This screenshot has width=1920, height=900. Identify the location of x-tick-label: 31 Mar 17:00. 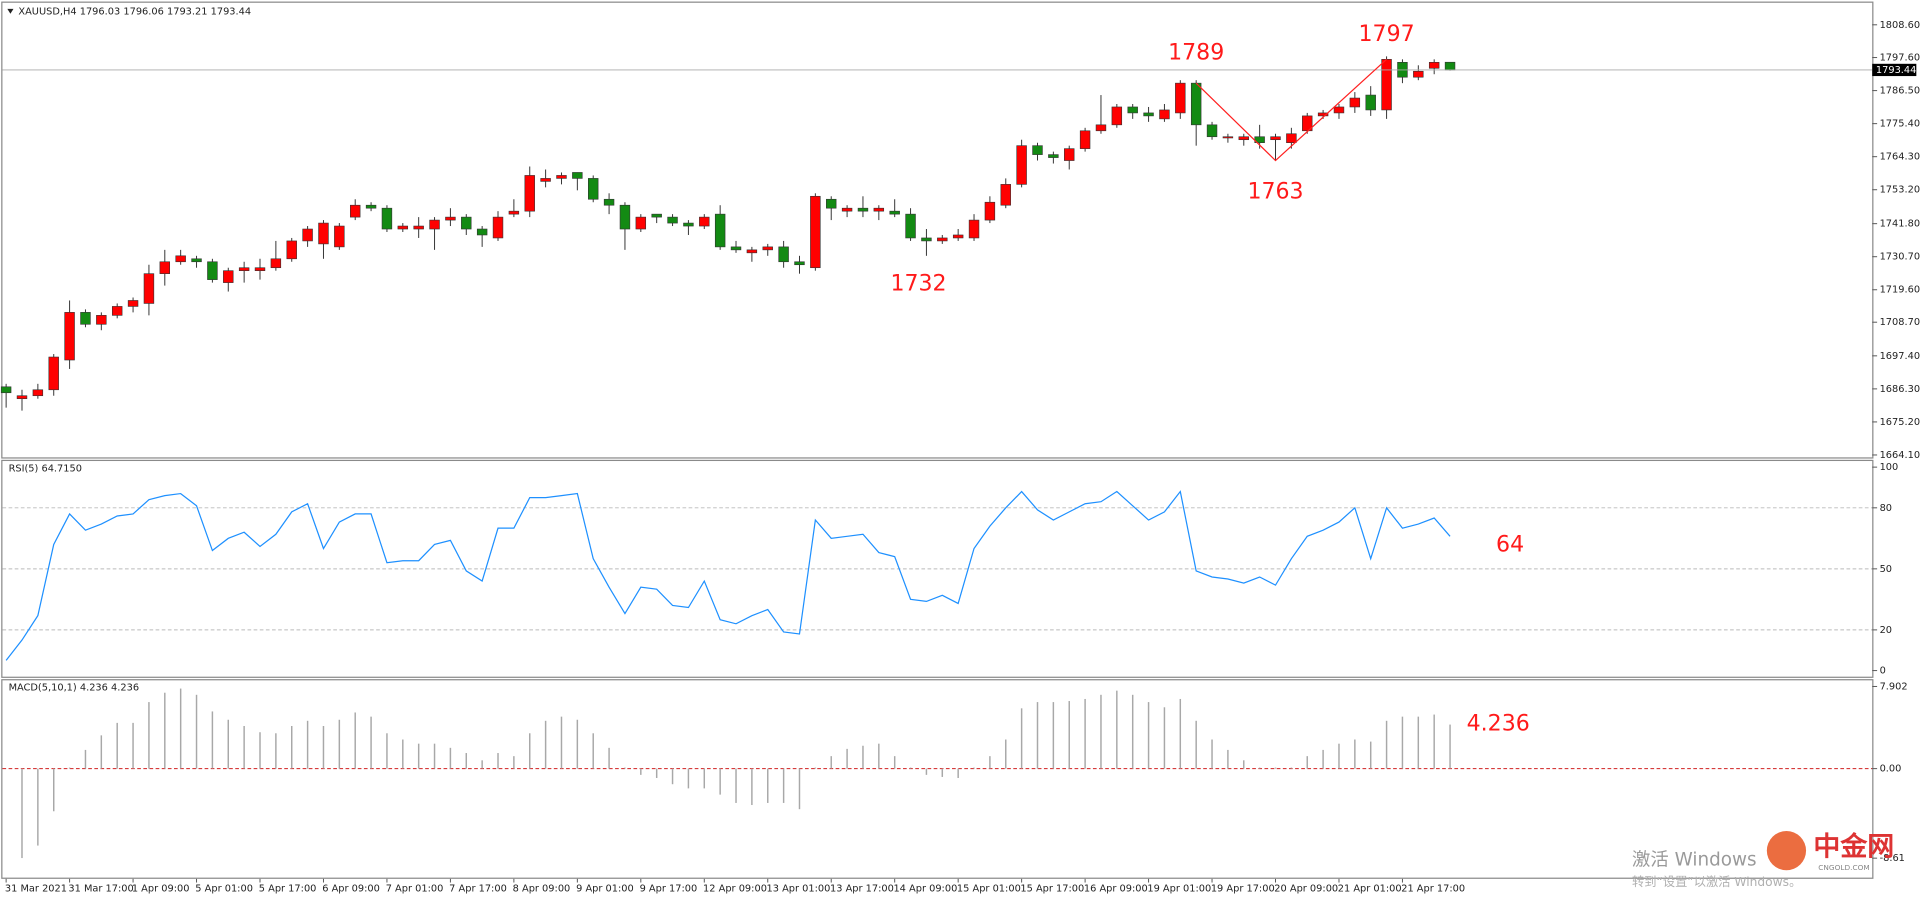
(100, 889).